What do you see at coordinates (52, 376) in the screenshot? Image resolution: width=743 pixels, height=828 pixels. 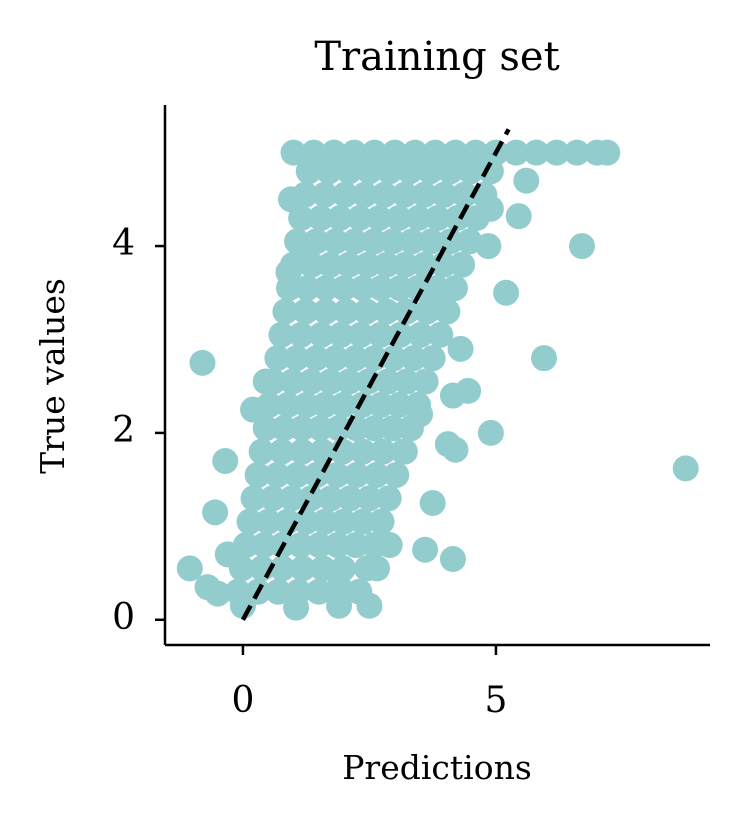 I see `y-axis-label: True values` at bounding box center [52, 376].